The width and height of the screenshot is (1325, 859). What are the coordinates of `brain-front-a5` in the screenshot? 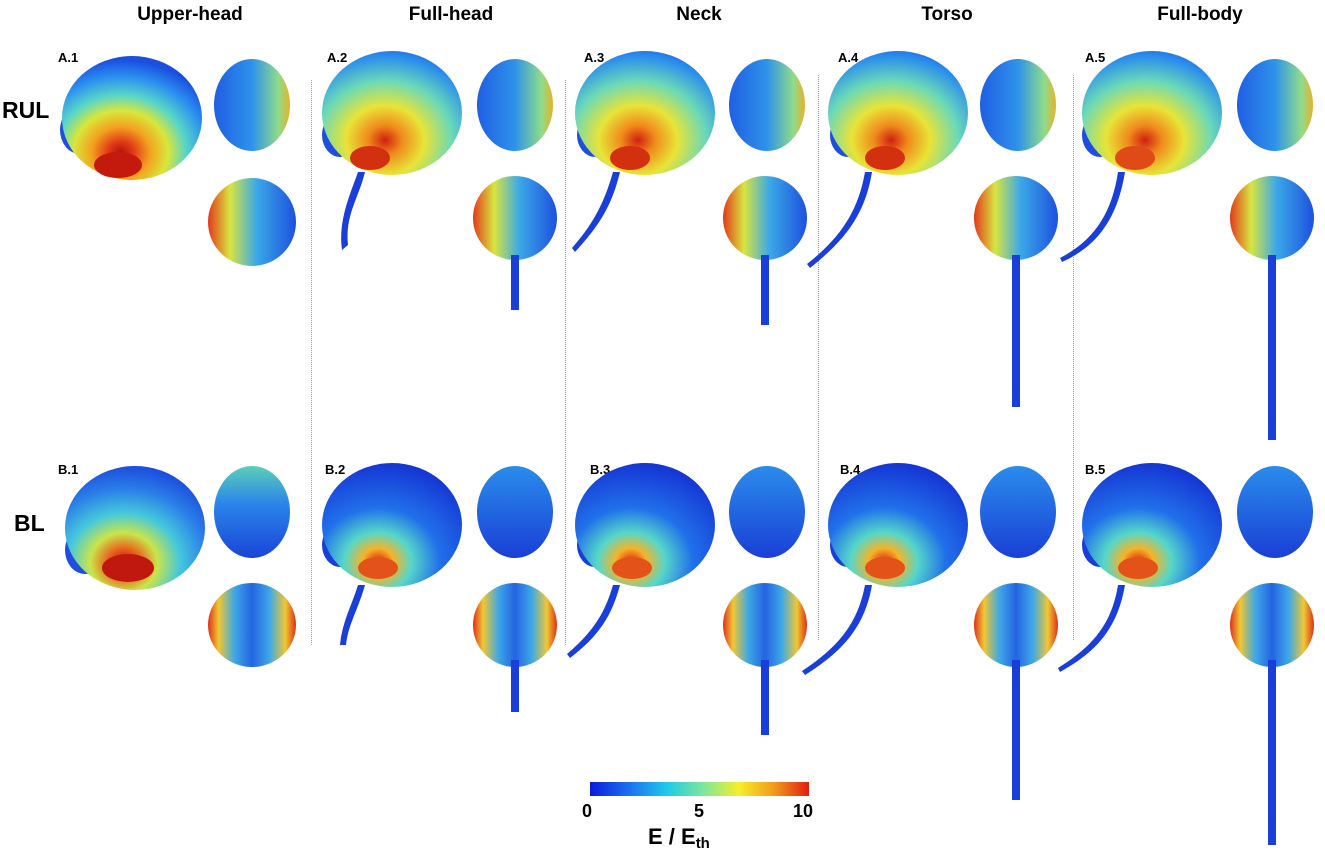 It's located at (1272, 308).